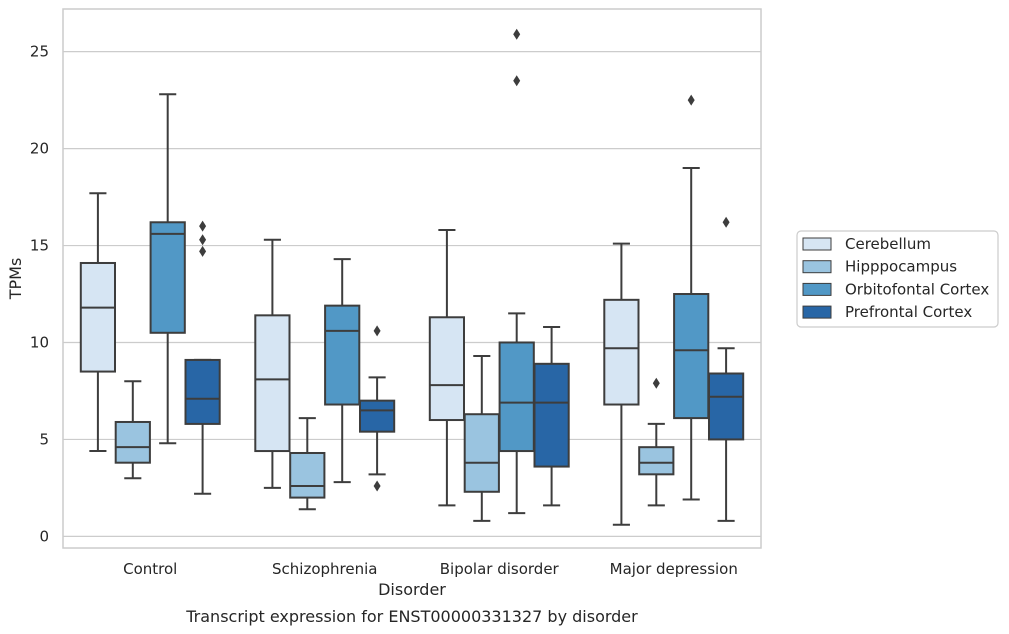  I want to click on legend-label: Hipppocampus, so click(901, 267).